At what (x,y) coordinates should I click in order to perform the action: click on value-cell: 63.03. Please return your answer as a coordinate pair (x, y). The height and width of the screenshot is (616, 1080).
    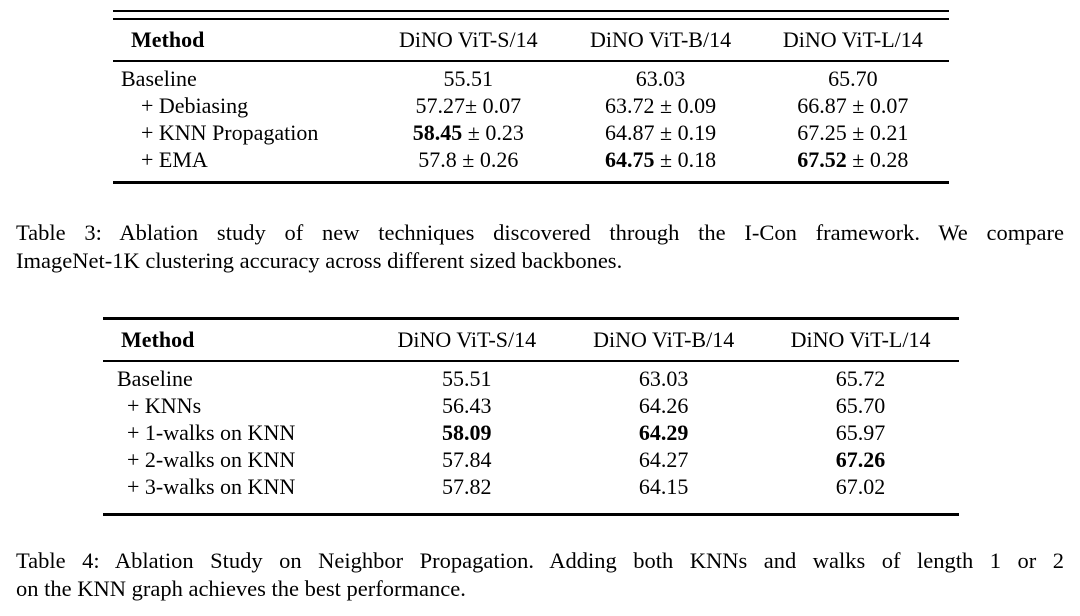
    Looking at the image, I should click on (663, 376).